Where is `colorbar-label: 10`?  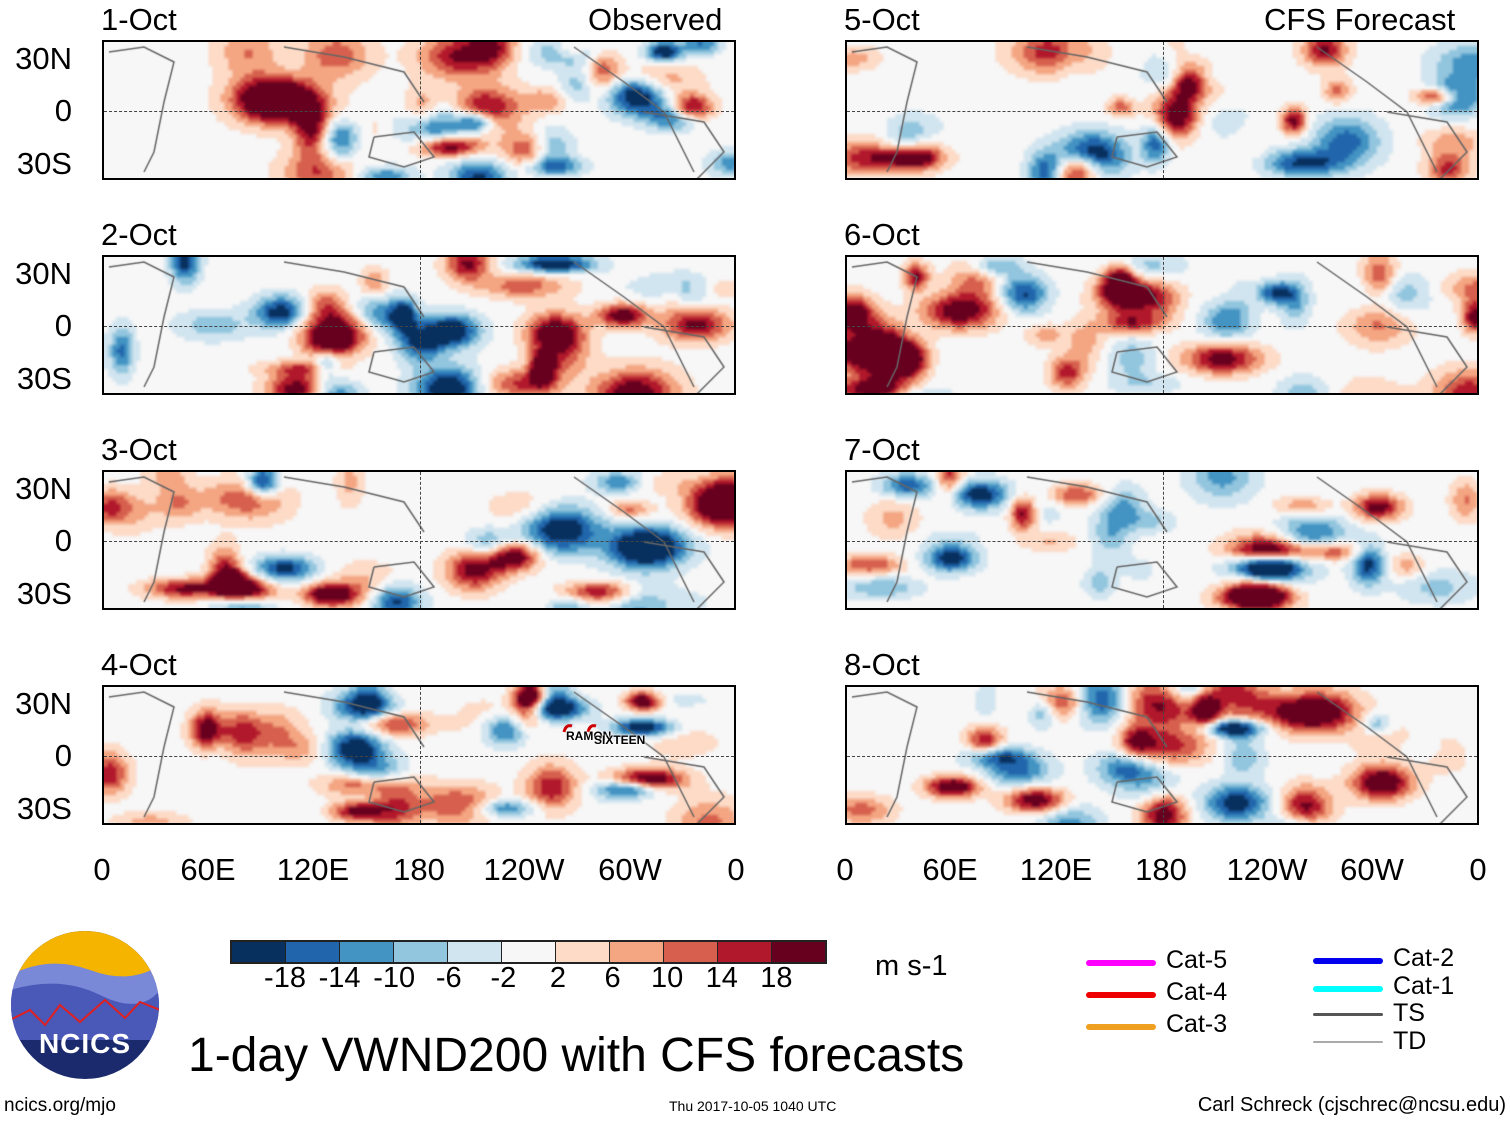 colorbar-label: 10 is located at coordinates (667, 978).